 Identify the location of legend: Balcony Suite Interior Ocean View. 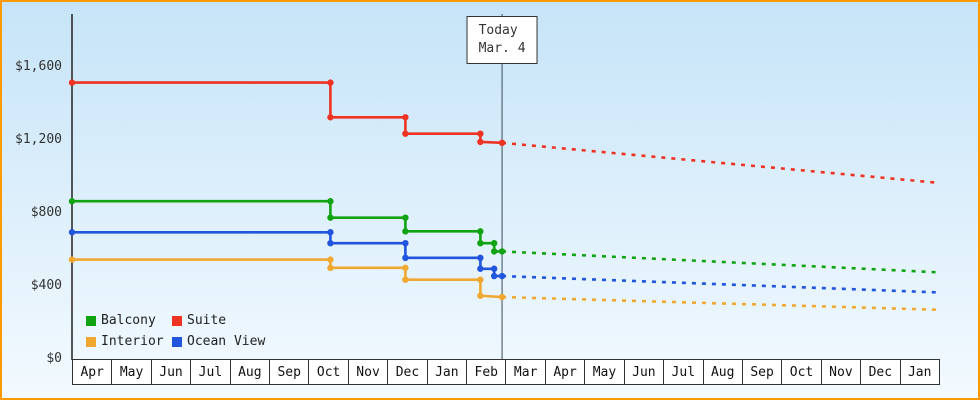
(175, 331).